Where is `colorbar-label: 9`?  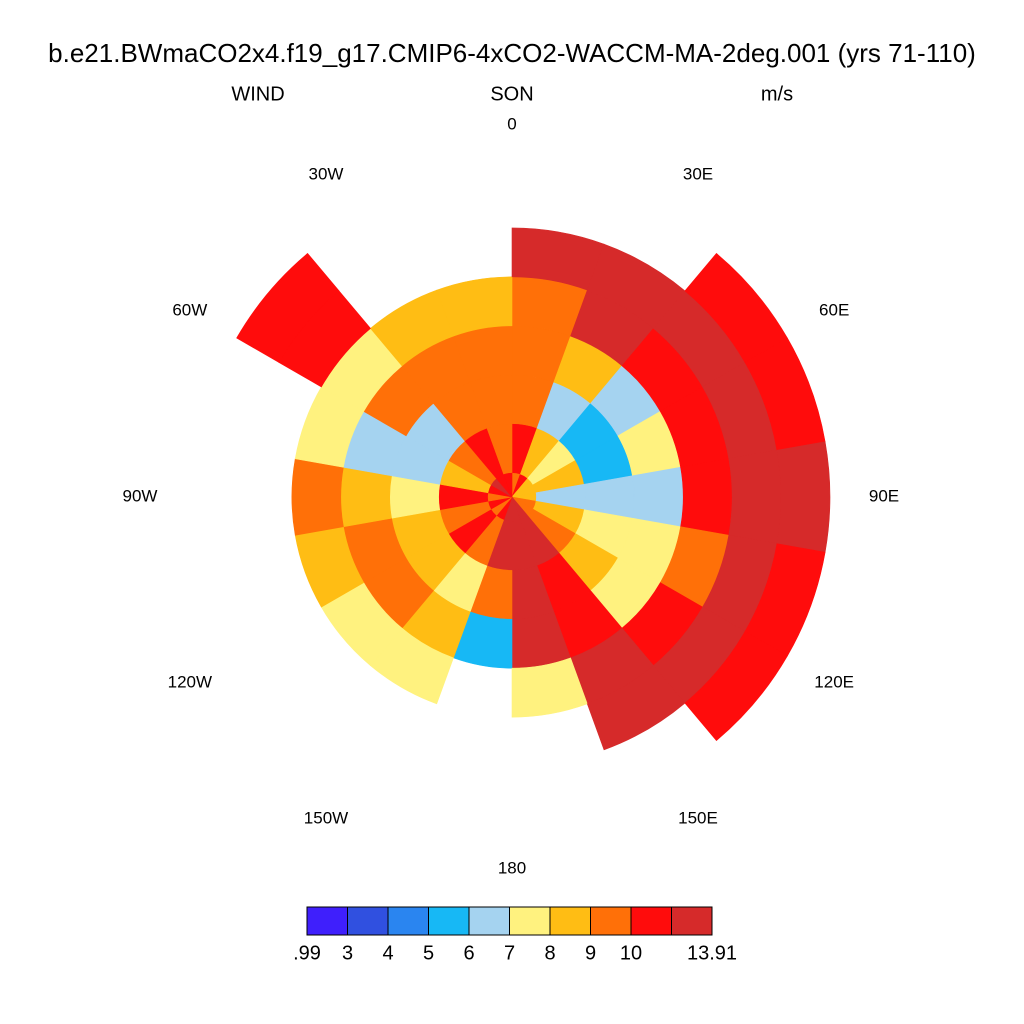 colorbar-label: 9 is located at coordinates (590, 953).